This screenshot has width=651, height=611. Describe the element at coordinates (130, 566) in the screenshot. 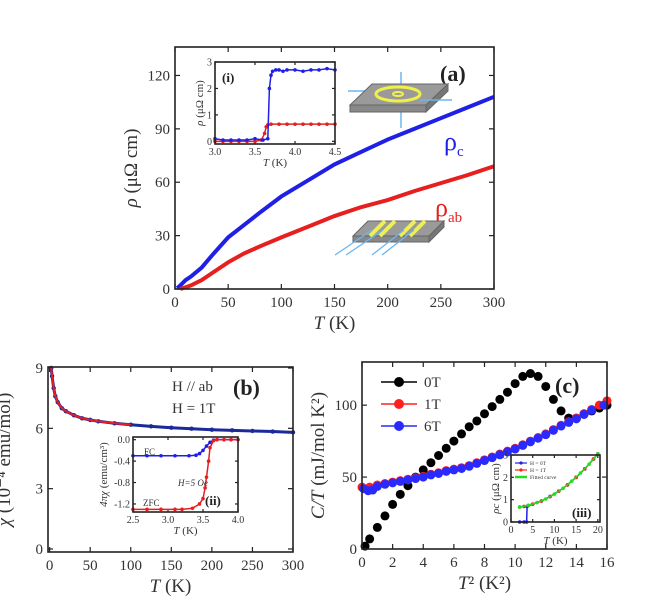

I see `x-tick-label: 100` at that location.